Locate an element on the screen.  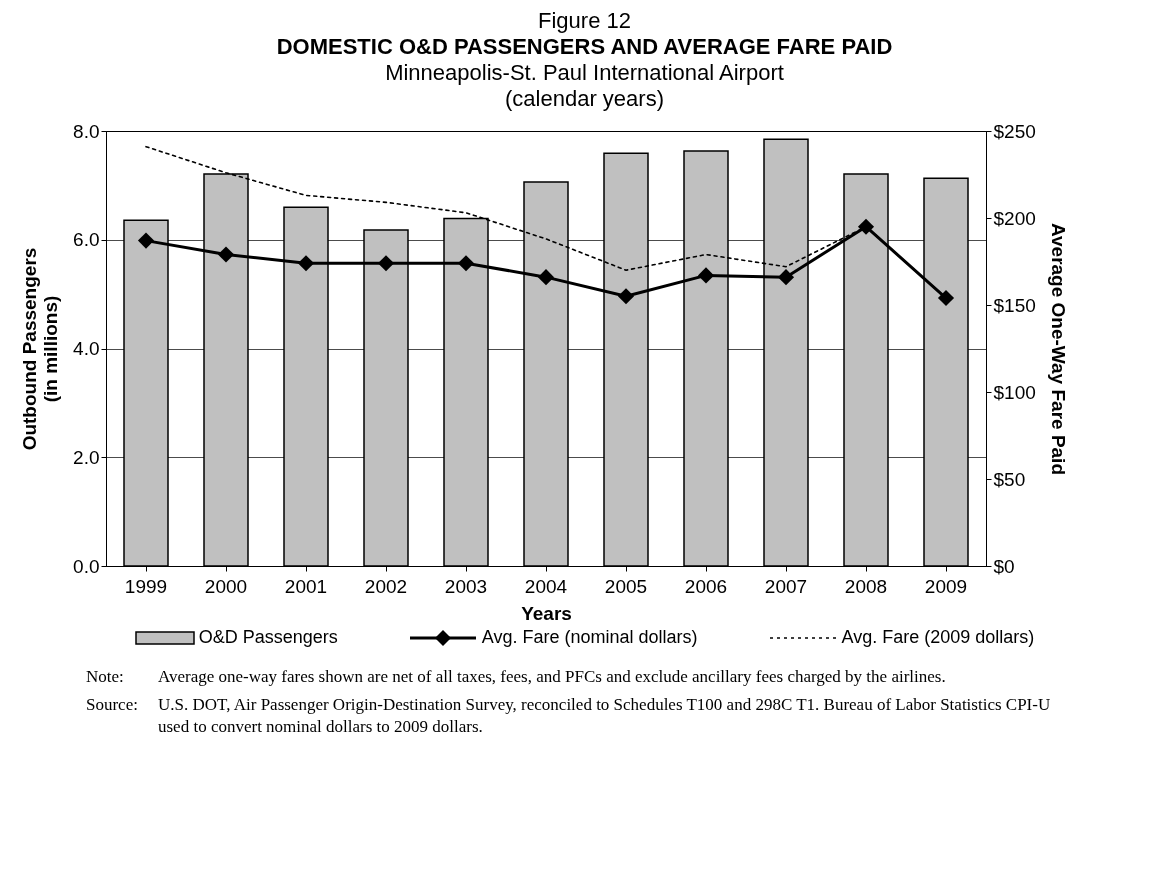
x-tick-label: 2001 is located at coordinates (306, 586).